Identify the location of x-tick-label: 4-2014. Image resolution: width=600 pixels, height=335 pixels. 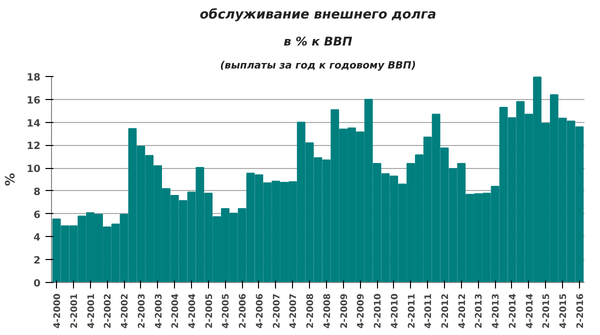
(530, 311).